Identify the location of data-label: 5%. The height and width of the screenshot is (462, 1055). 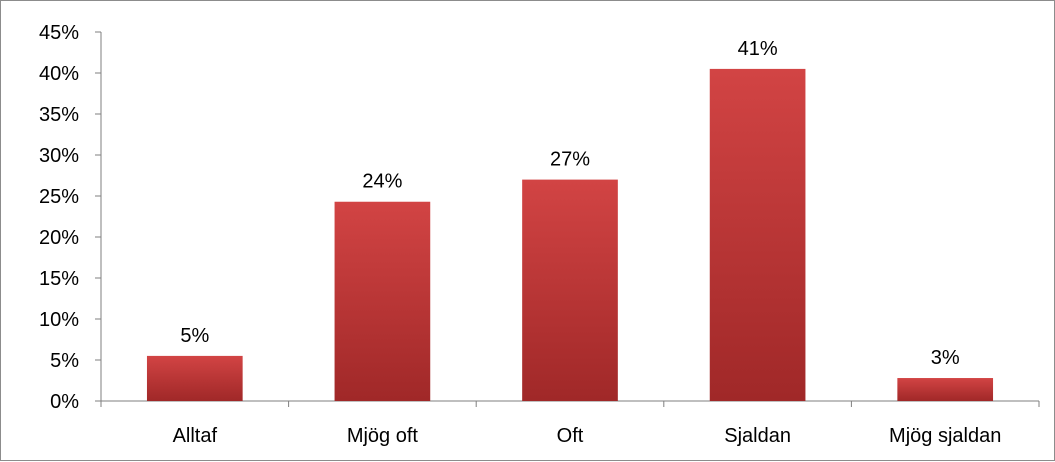
(194, 336).